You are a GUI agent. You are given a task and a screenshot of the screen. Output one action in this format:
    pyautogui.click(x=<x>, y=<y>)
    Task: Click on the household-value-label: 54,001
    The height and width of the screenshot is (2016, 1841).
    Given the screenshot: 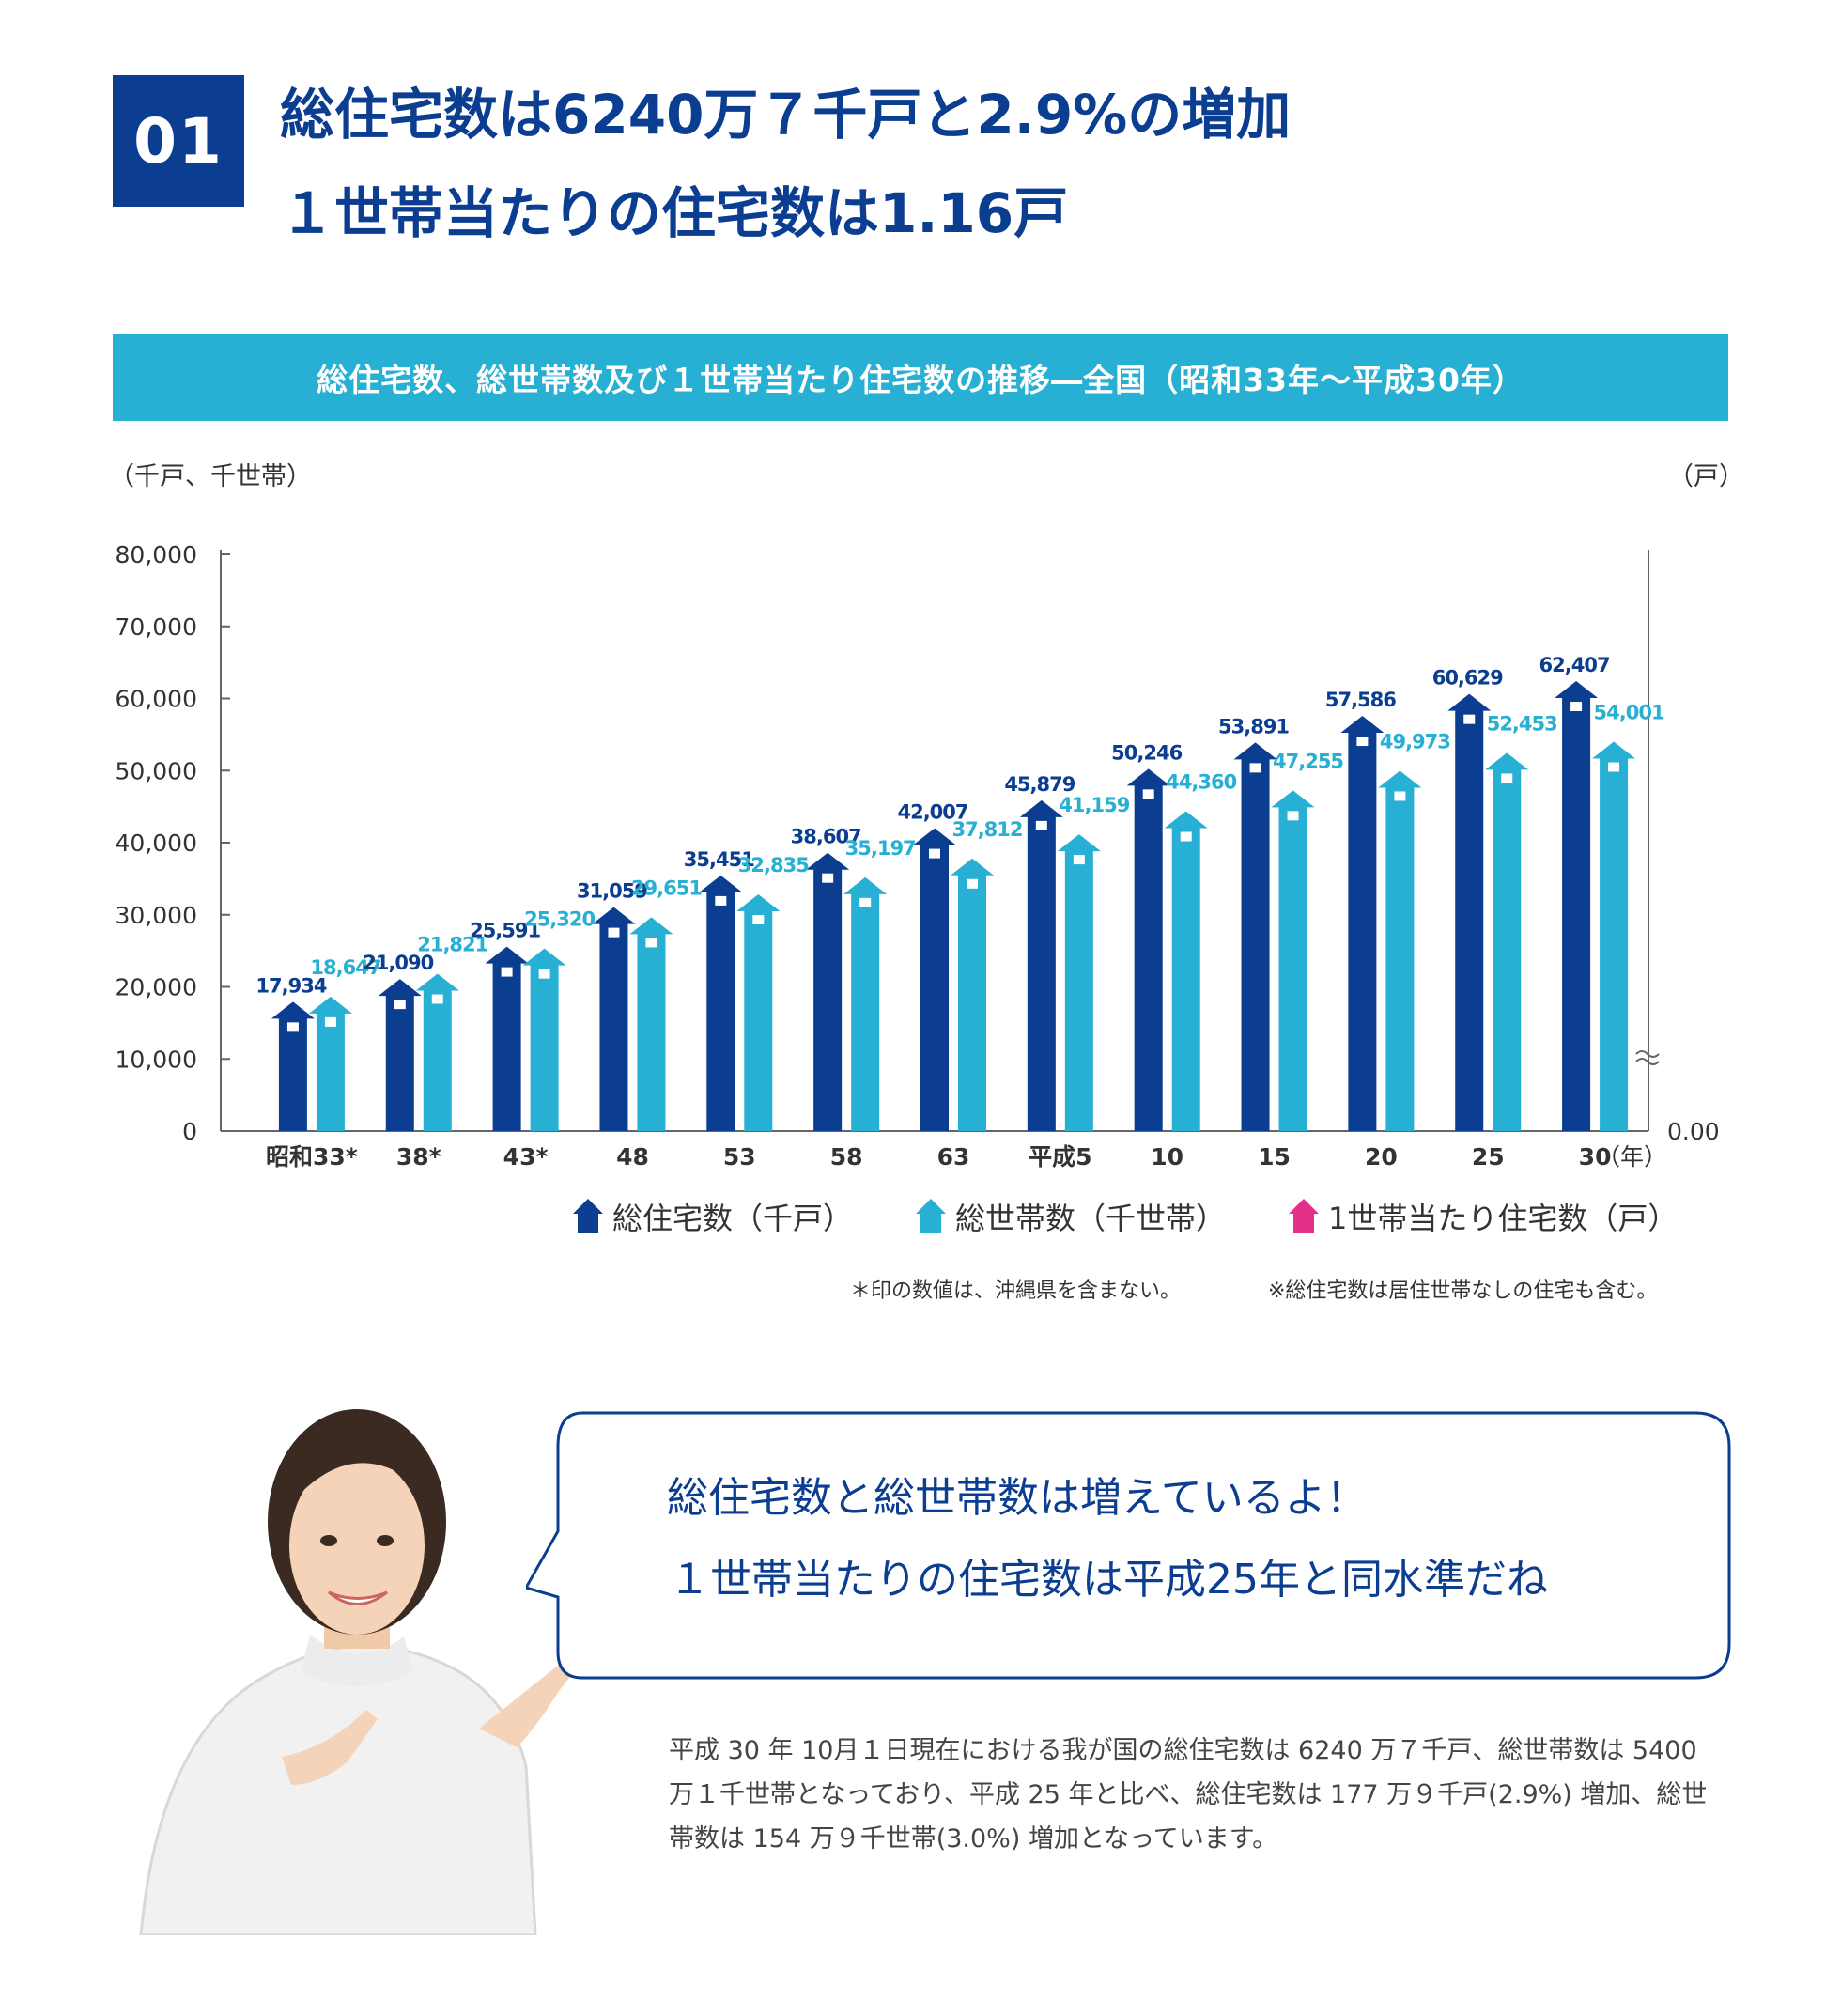 What is the action you would take?
    pyautogui.click(x=1629, y=713)
    